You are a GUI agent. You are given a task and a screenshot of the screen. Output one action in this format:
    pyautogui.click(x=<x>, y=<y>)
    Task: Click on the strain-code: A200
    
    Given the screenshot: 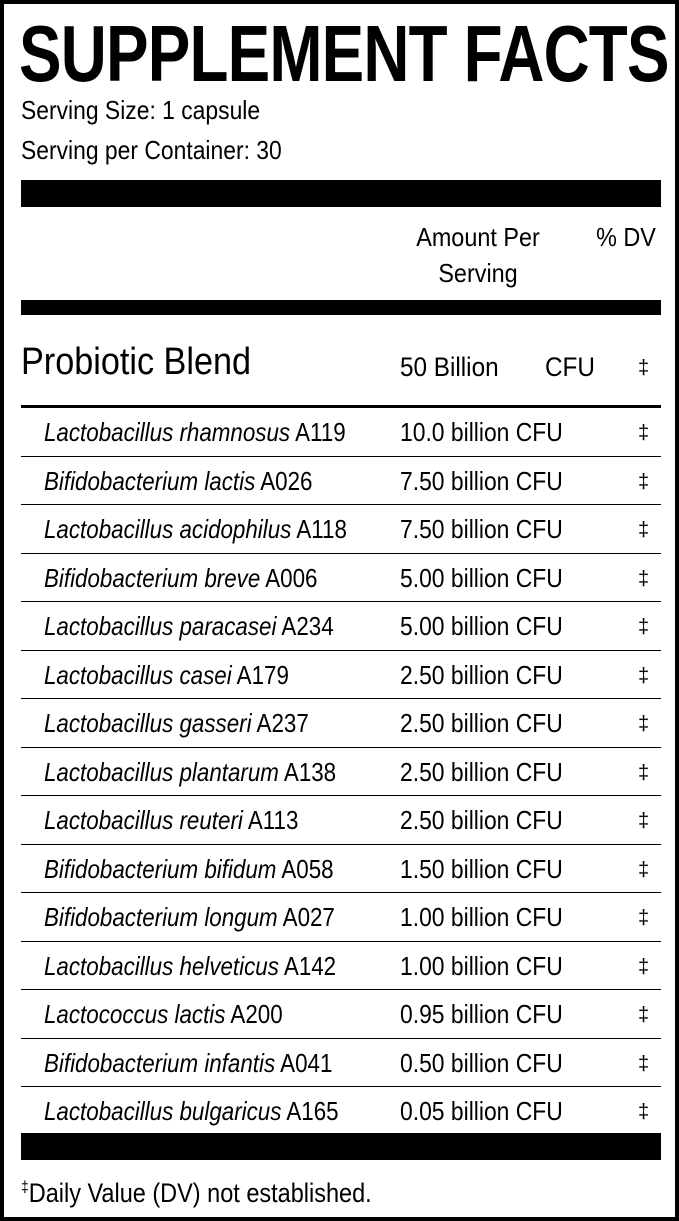 What is the action you would take?
    pyautogui.click(x=256, y=1014)
    